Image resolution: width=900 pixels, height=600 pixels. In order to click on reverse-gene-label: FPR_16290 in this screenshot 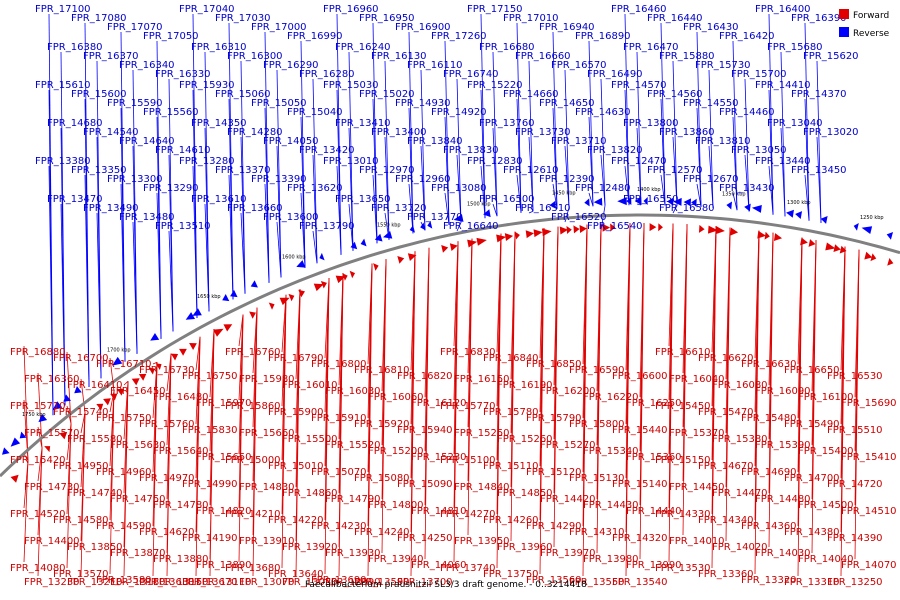, I will do `click(291, 65)`.